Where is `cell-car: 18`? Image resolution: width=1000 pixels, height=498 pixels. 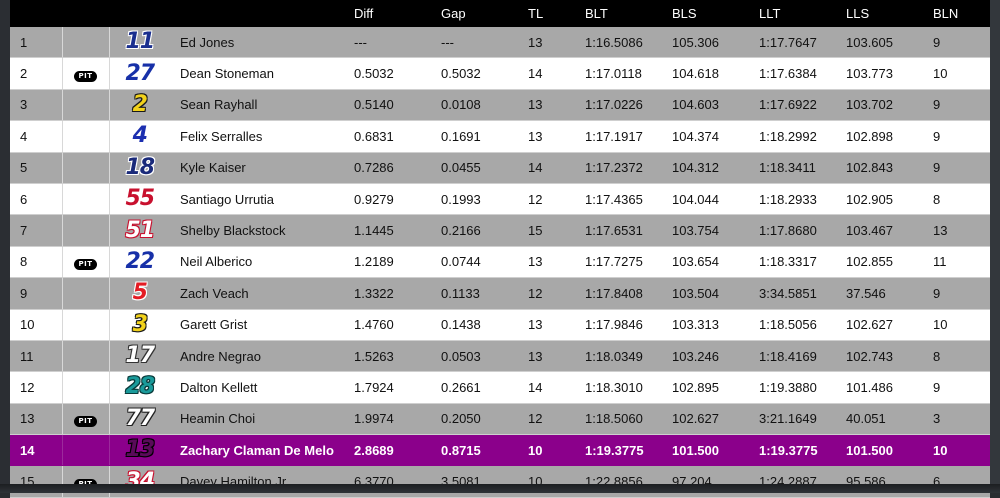
cell-car: 18 is located at coordinates (139, 168).